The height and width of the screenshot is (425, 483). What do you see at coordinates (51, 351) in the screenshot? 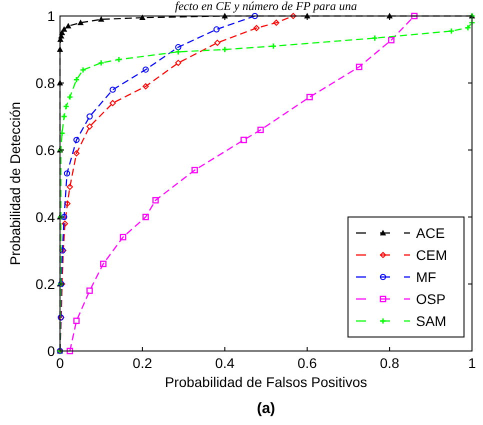
I see `y-tick-label: 0` at bounding box center [51, 351].